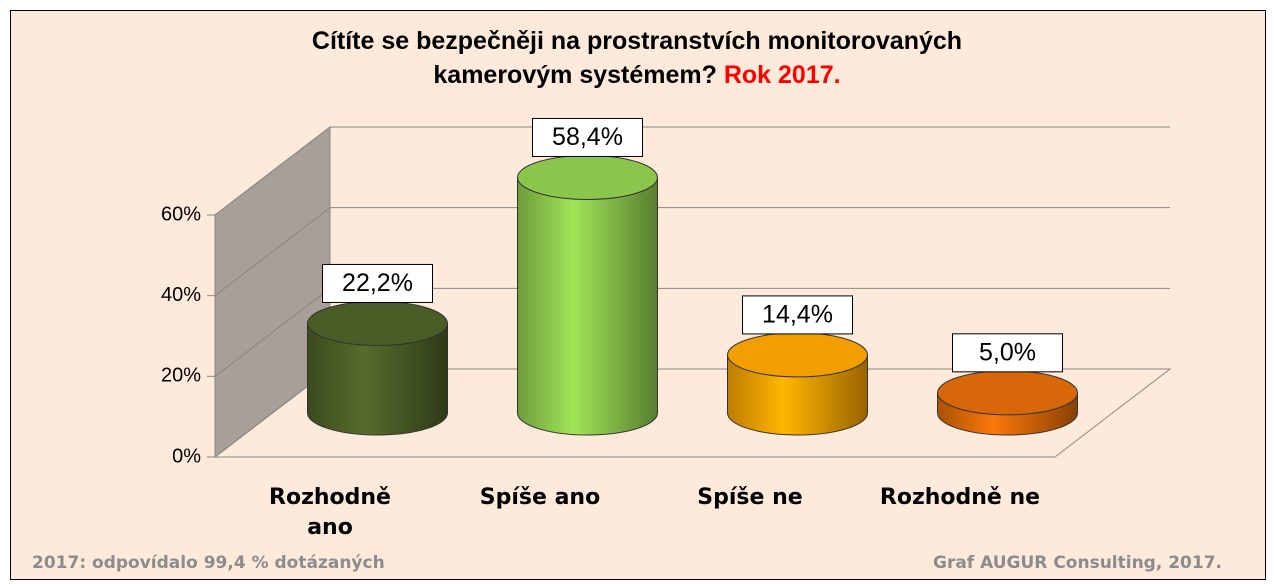  Describe the element at coordinates (208, 563) in the screenshot. I see `footnote-left: 2017: odpovídalo 99,4 % dotázaných` at that location.